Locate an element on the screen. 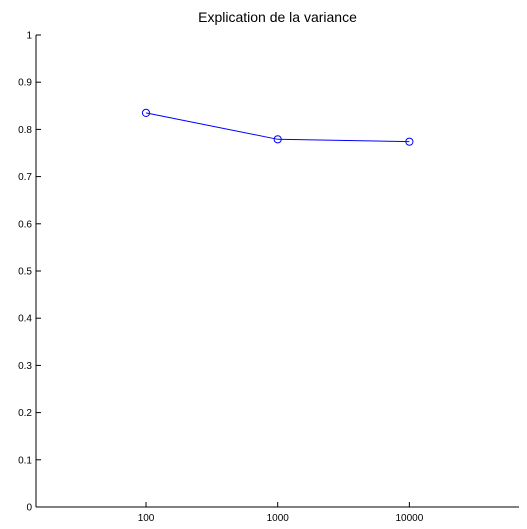  y-axis-ticks: 0 0.1 0.2 0.3 0.4 0.5 0.6 0.7 0.8 0.9 1 is located at coordinates (29, 272).